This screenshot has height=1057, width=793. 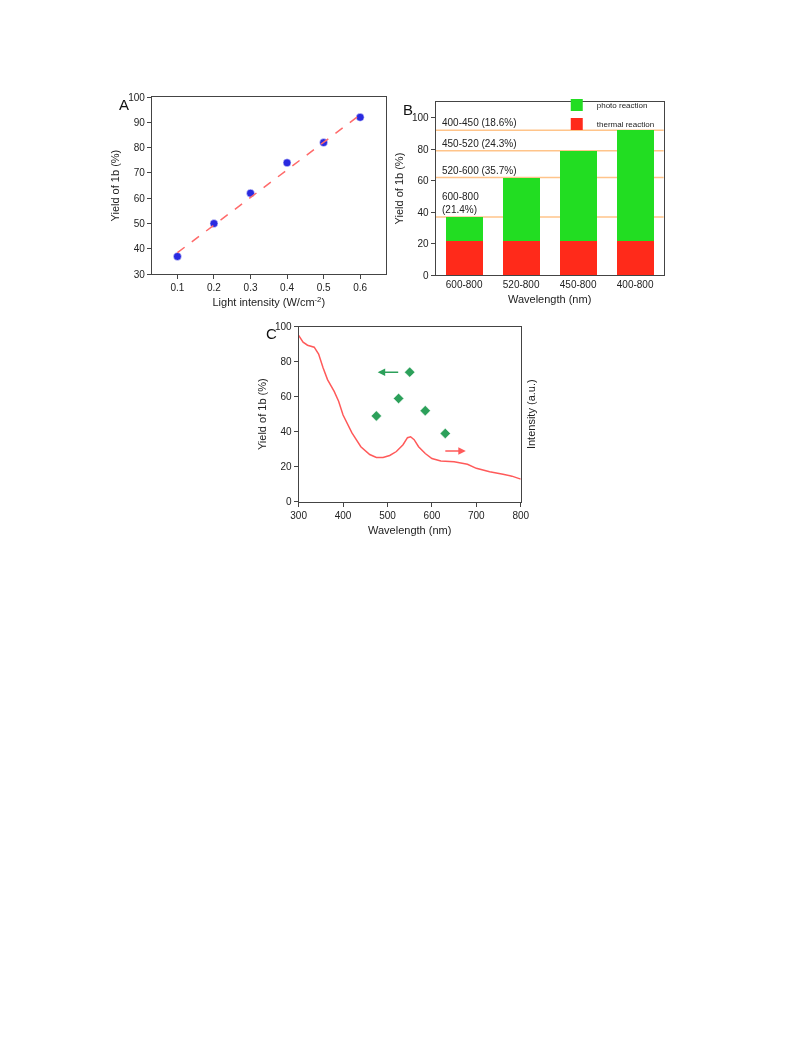 What do you see at coordinates (250, 288) in the screenshot?
I see `x-tick-label: 0.3` at bounding box center [250, 288].